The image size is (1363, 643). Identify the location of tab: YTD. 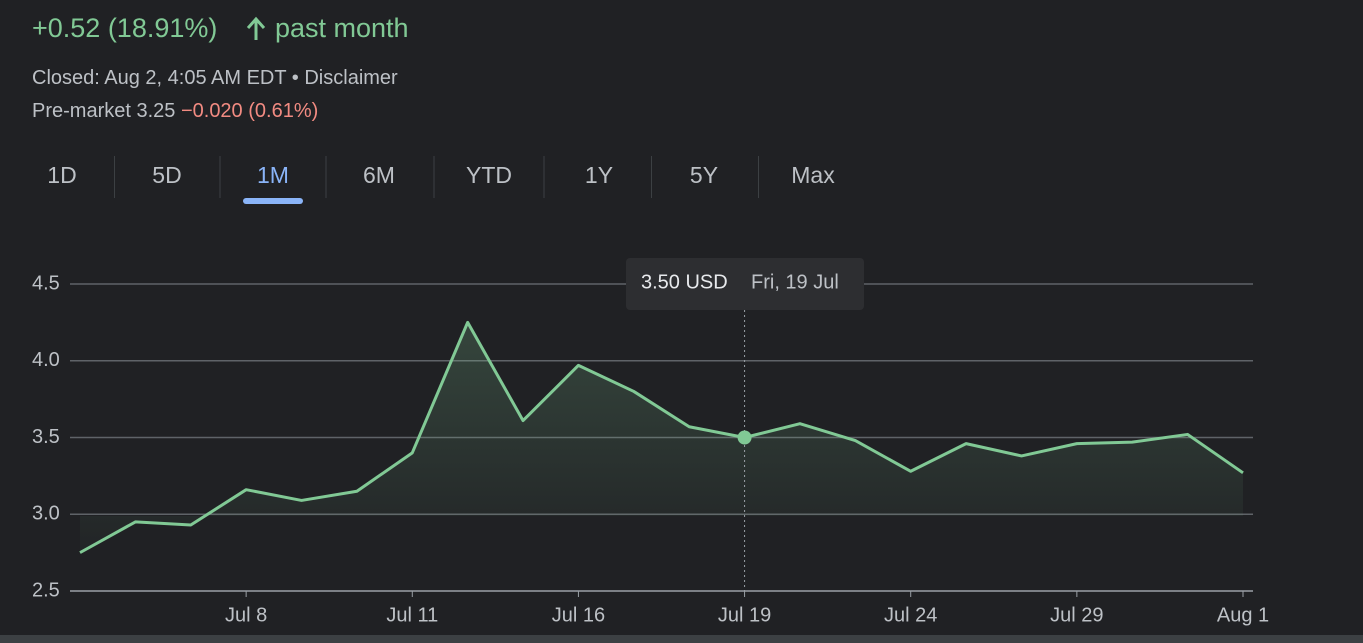
(489, 175).